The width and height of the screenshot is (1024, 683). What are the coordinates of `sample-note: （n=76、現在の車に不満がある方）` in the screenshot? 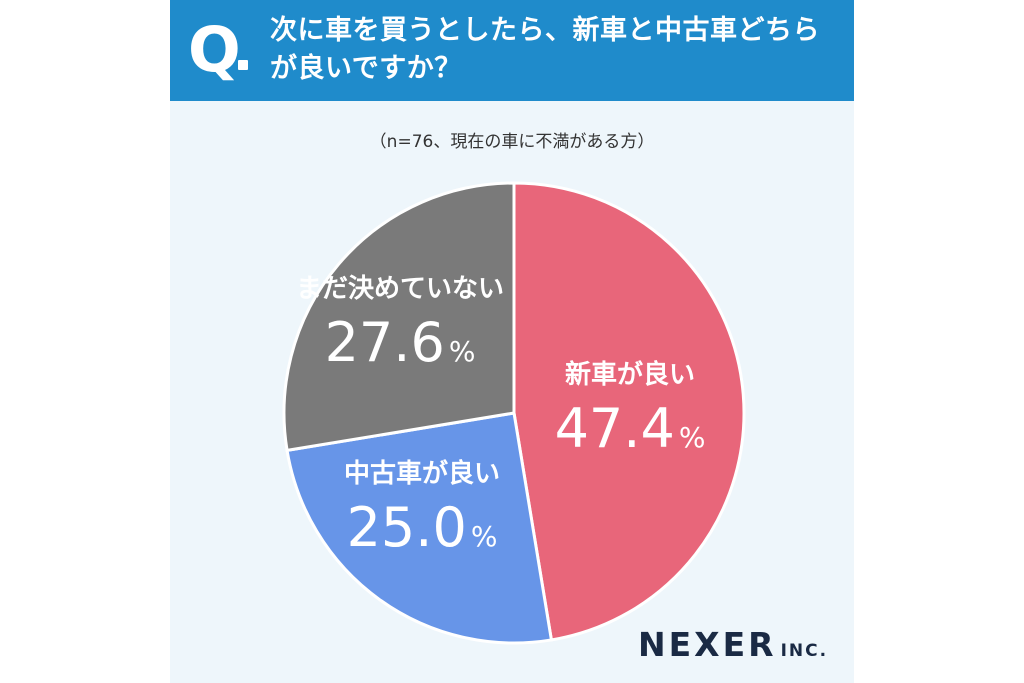 It's located at (512, 142).